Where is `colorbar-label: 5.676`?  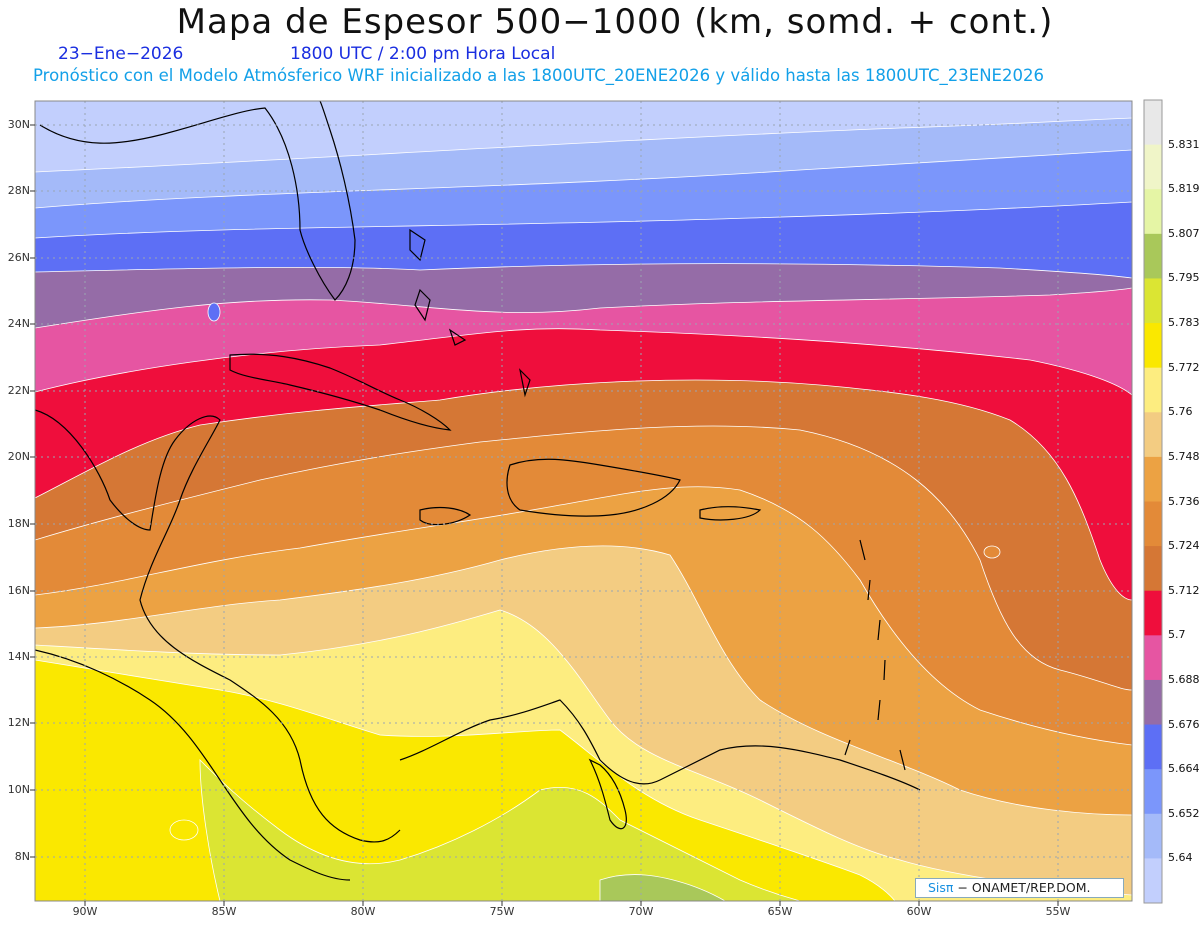
colorbar-label: 5.676 is located at coordinates (1184, 724).